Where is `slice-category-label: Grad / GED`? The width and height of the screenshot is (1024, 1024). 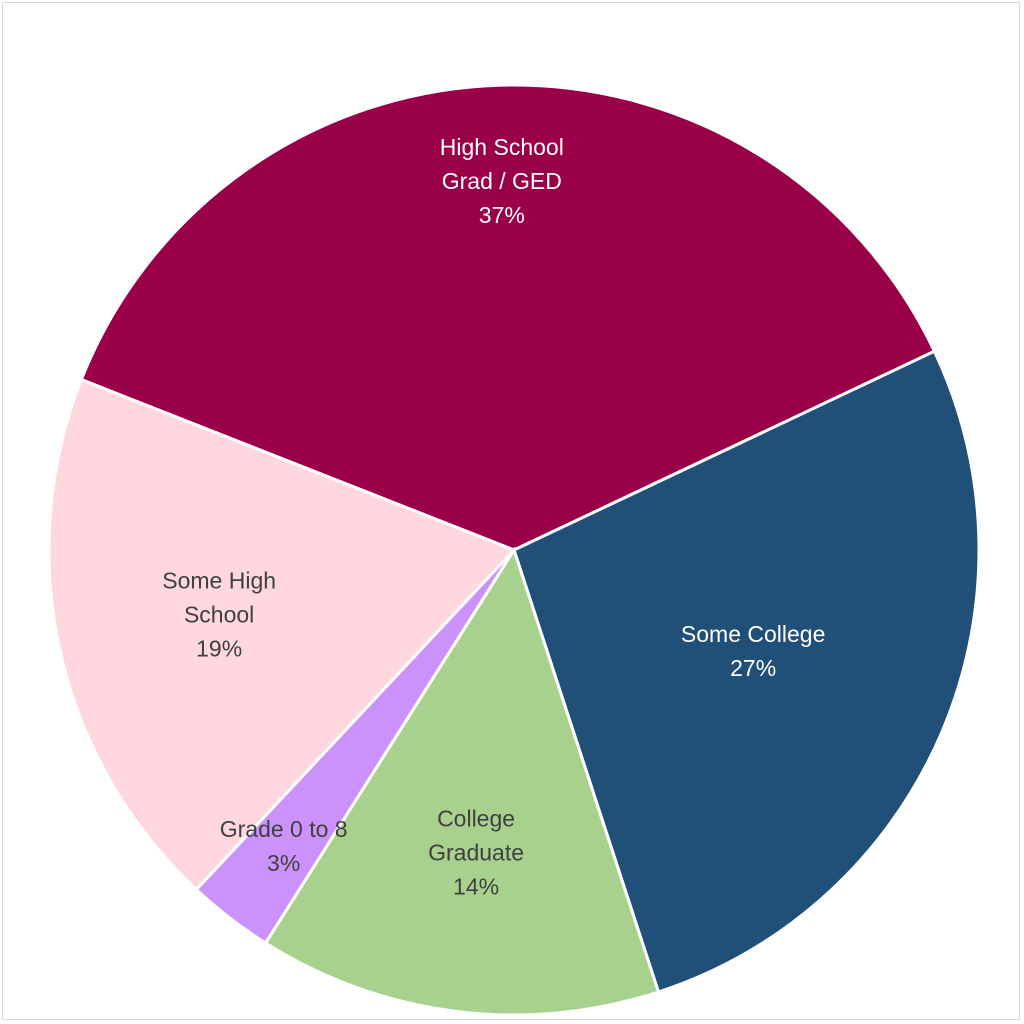 slice-category-label: Grad / GED is located at coordinates (502, 181).